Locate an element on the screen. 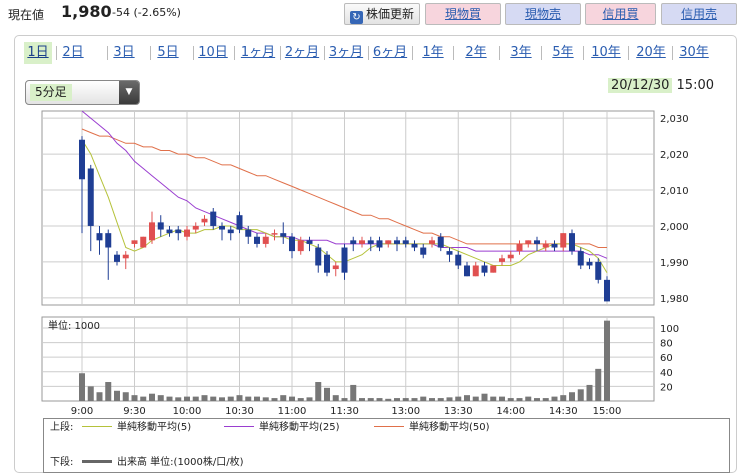  price-tick-label: 1,980 is located at coordinates (674, 299).